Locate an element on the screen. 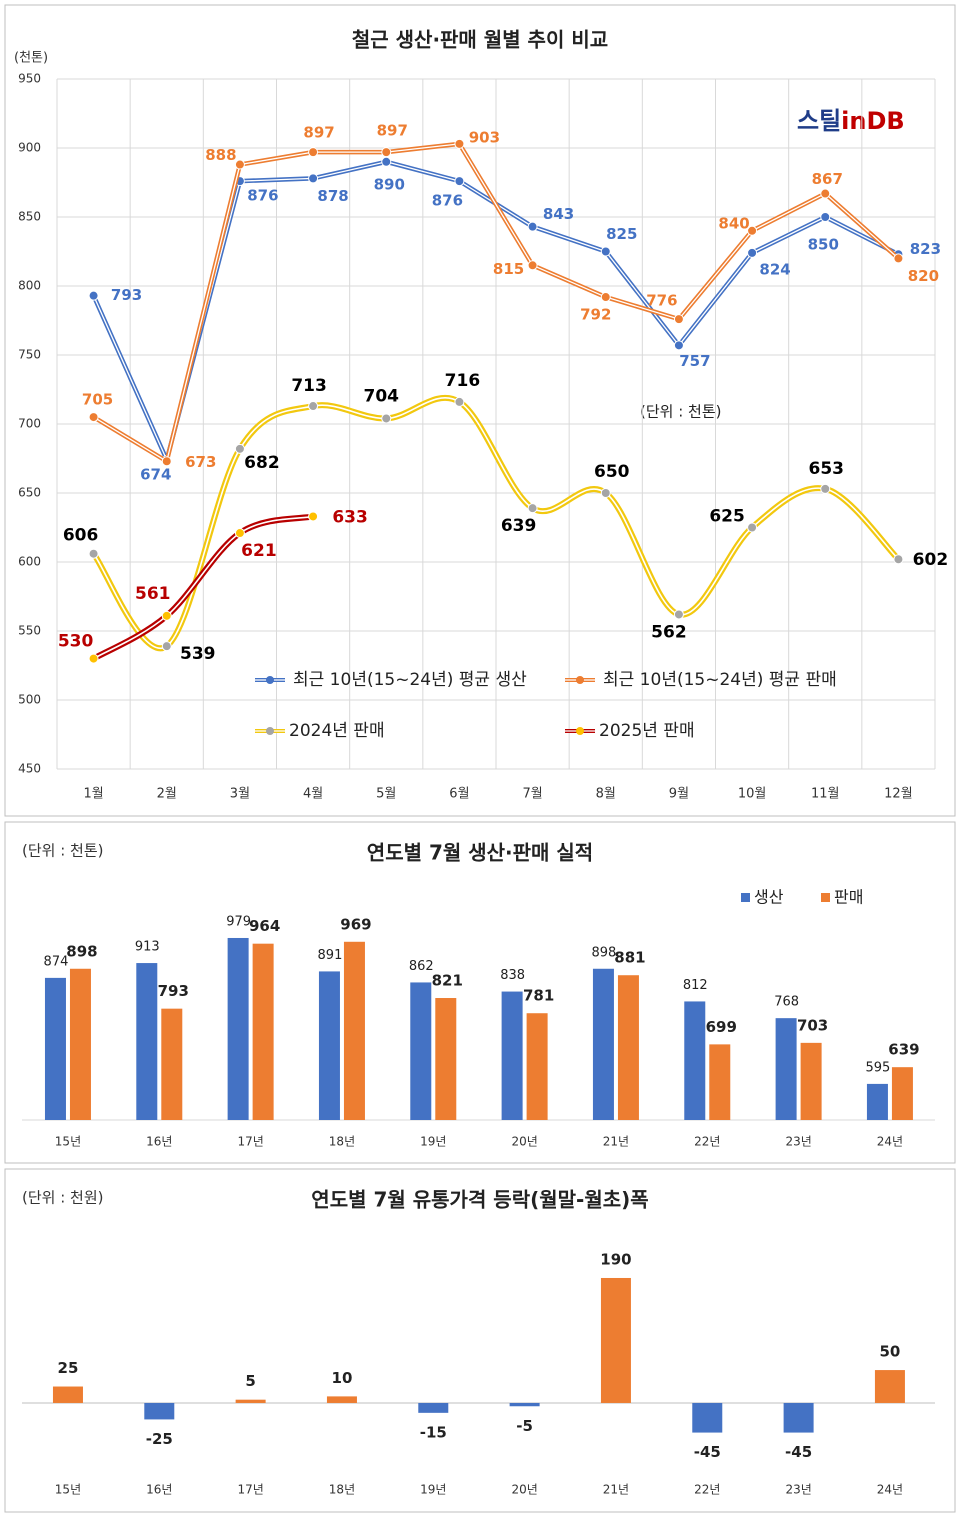 This screenshot has height=1519, width=960. x-tick-label: 16년 is located at coordinates (159, 1490).